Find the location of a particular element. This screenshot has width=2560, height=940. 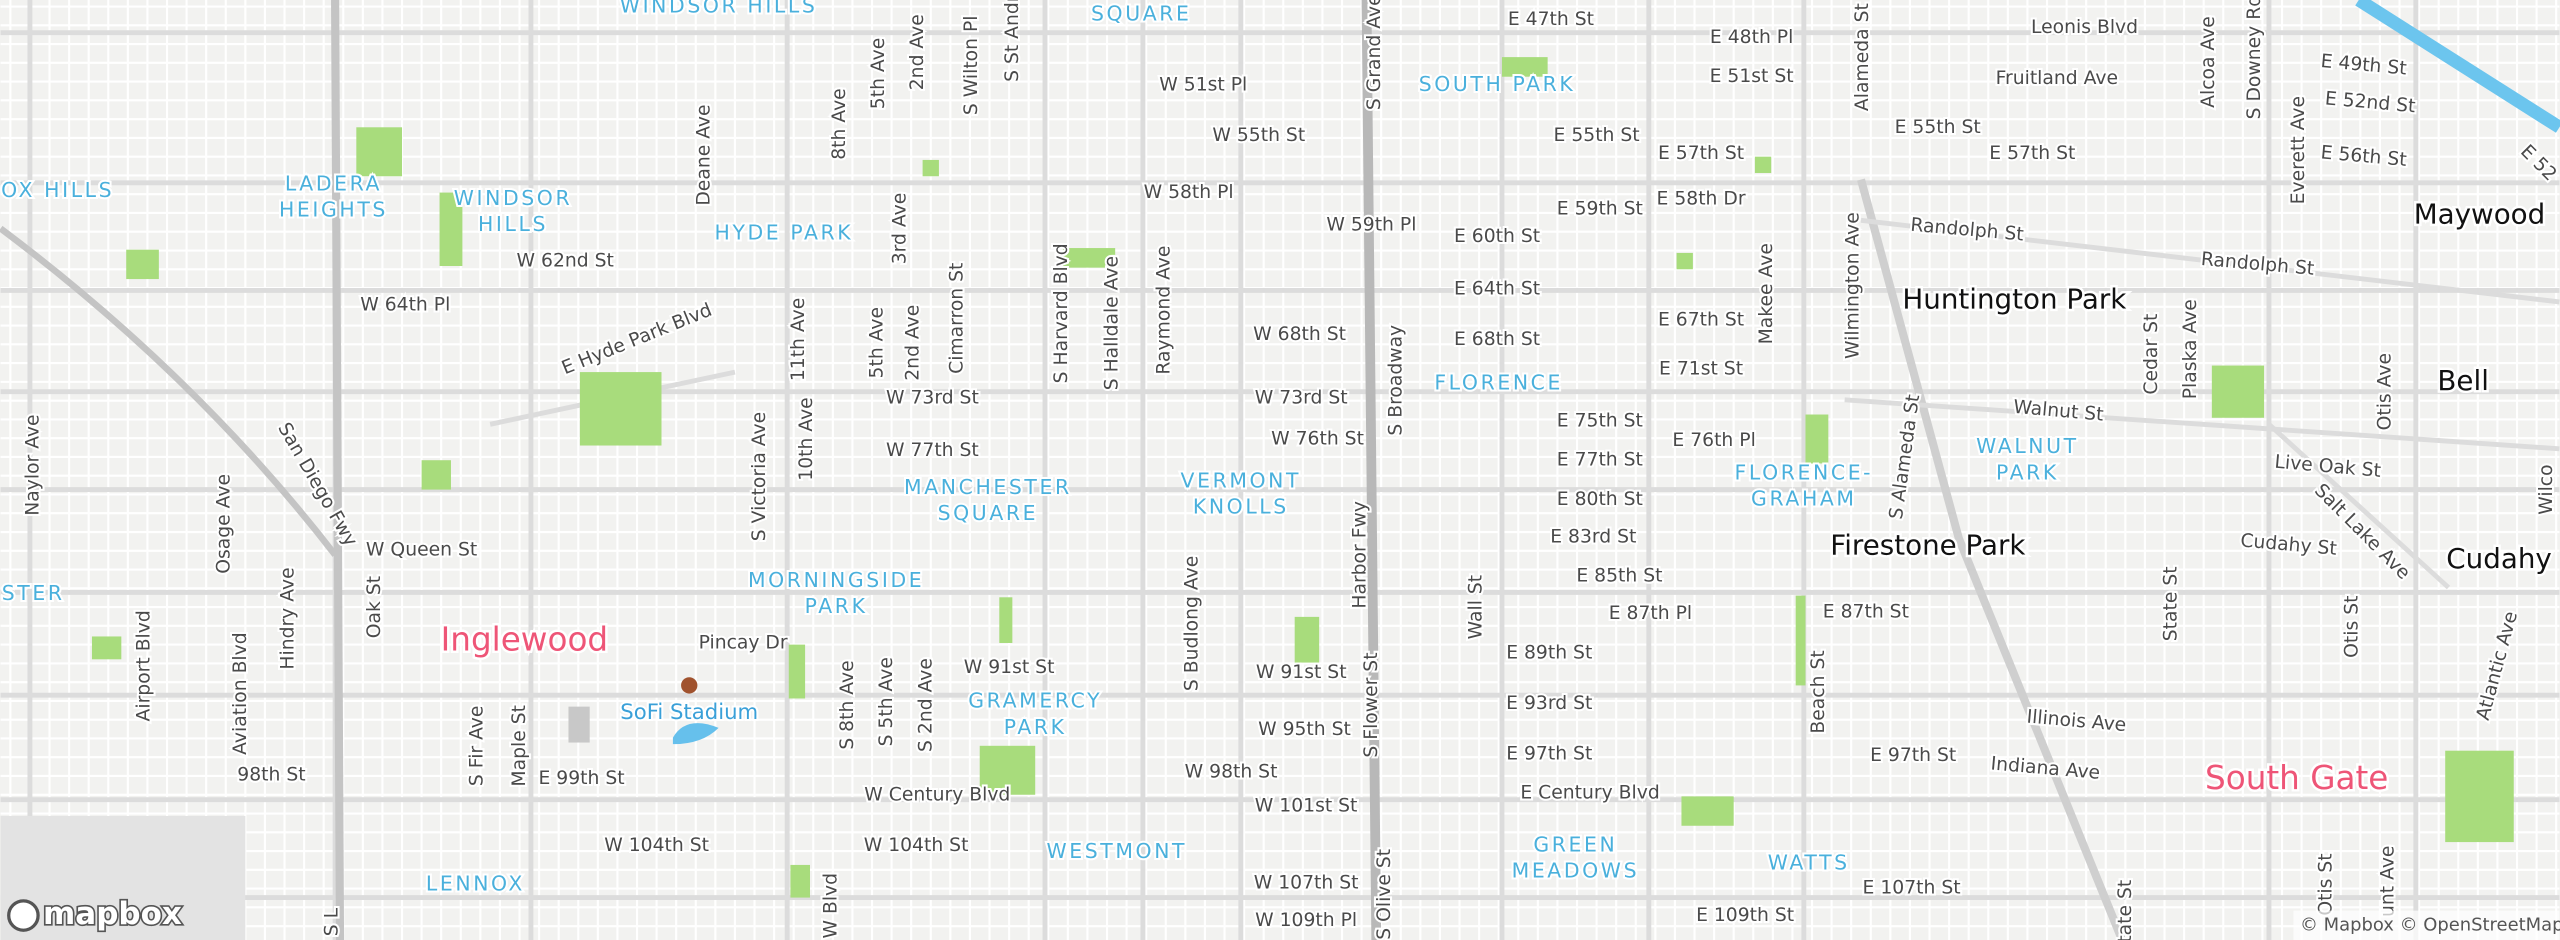

street-label: W 68th St is located at coordinates (1299, 334).